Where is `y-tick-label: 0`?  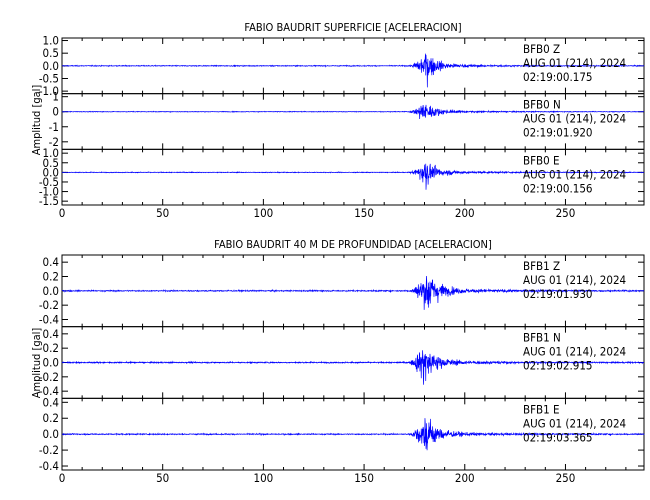
y-tick-label: 0 is located at coordinates (55, 112).